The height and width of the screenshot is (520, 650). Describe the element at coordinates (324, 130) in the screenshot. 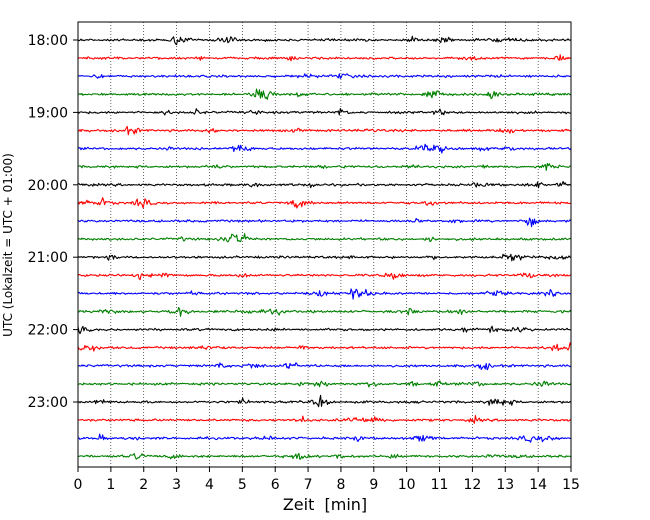

I see `trace-1915` at that location.